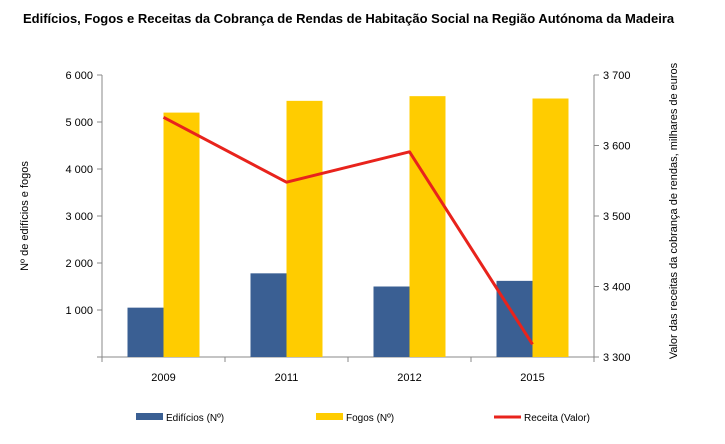 The image size is (725, 444). Describe the element at coordinates (163, 378) in the screenshot. I see `x-tick-label: 2009` at that location.